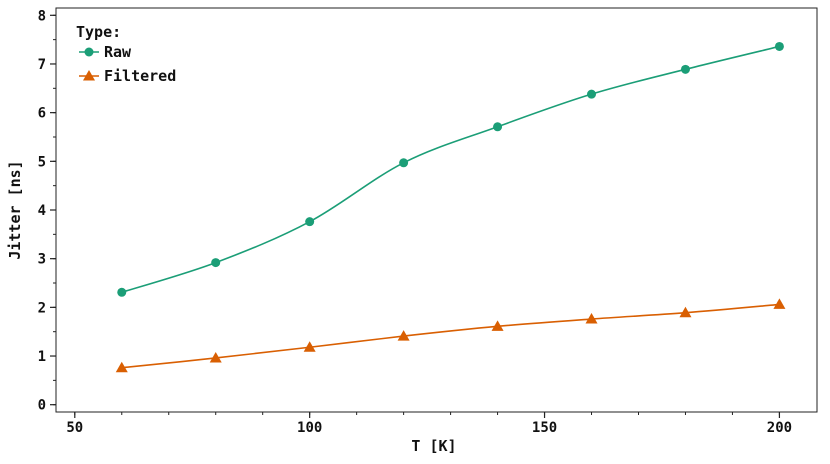 The height and width of the screenshot is (464, 830). Describe the element at coordinates (89, 75) in the screenshot. I see `legend-marker-filtered` at that location.